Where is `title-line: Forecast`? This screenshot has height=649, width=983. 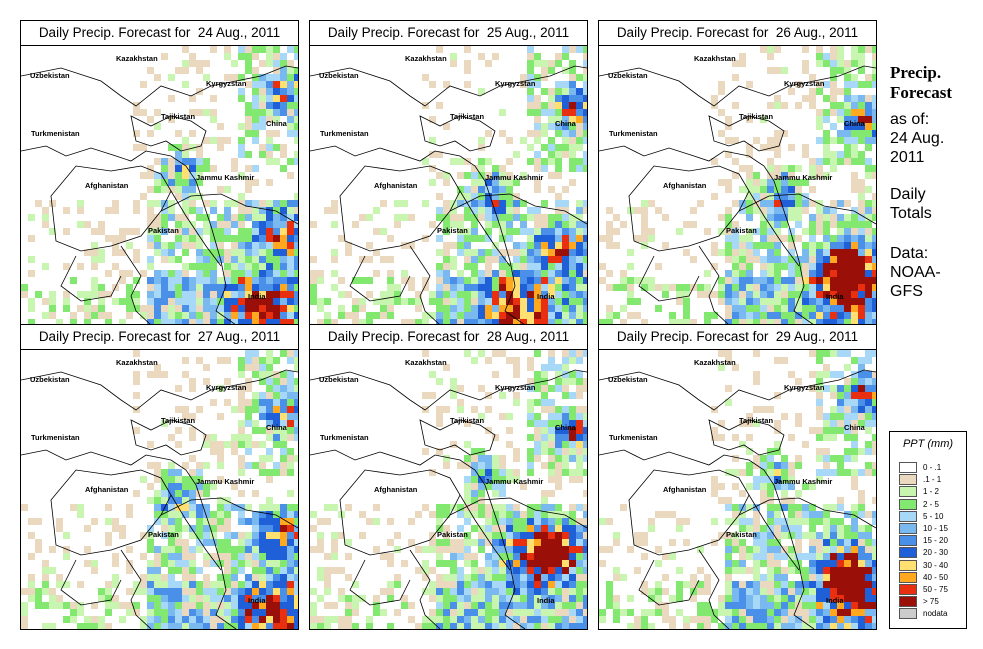 title-line: Forecast is located at coordinates (921, 92).